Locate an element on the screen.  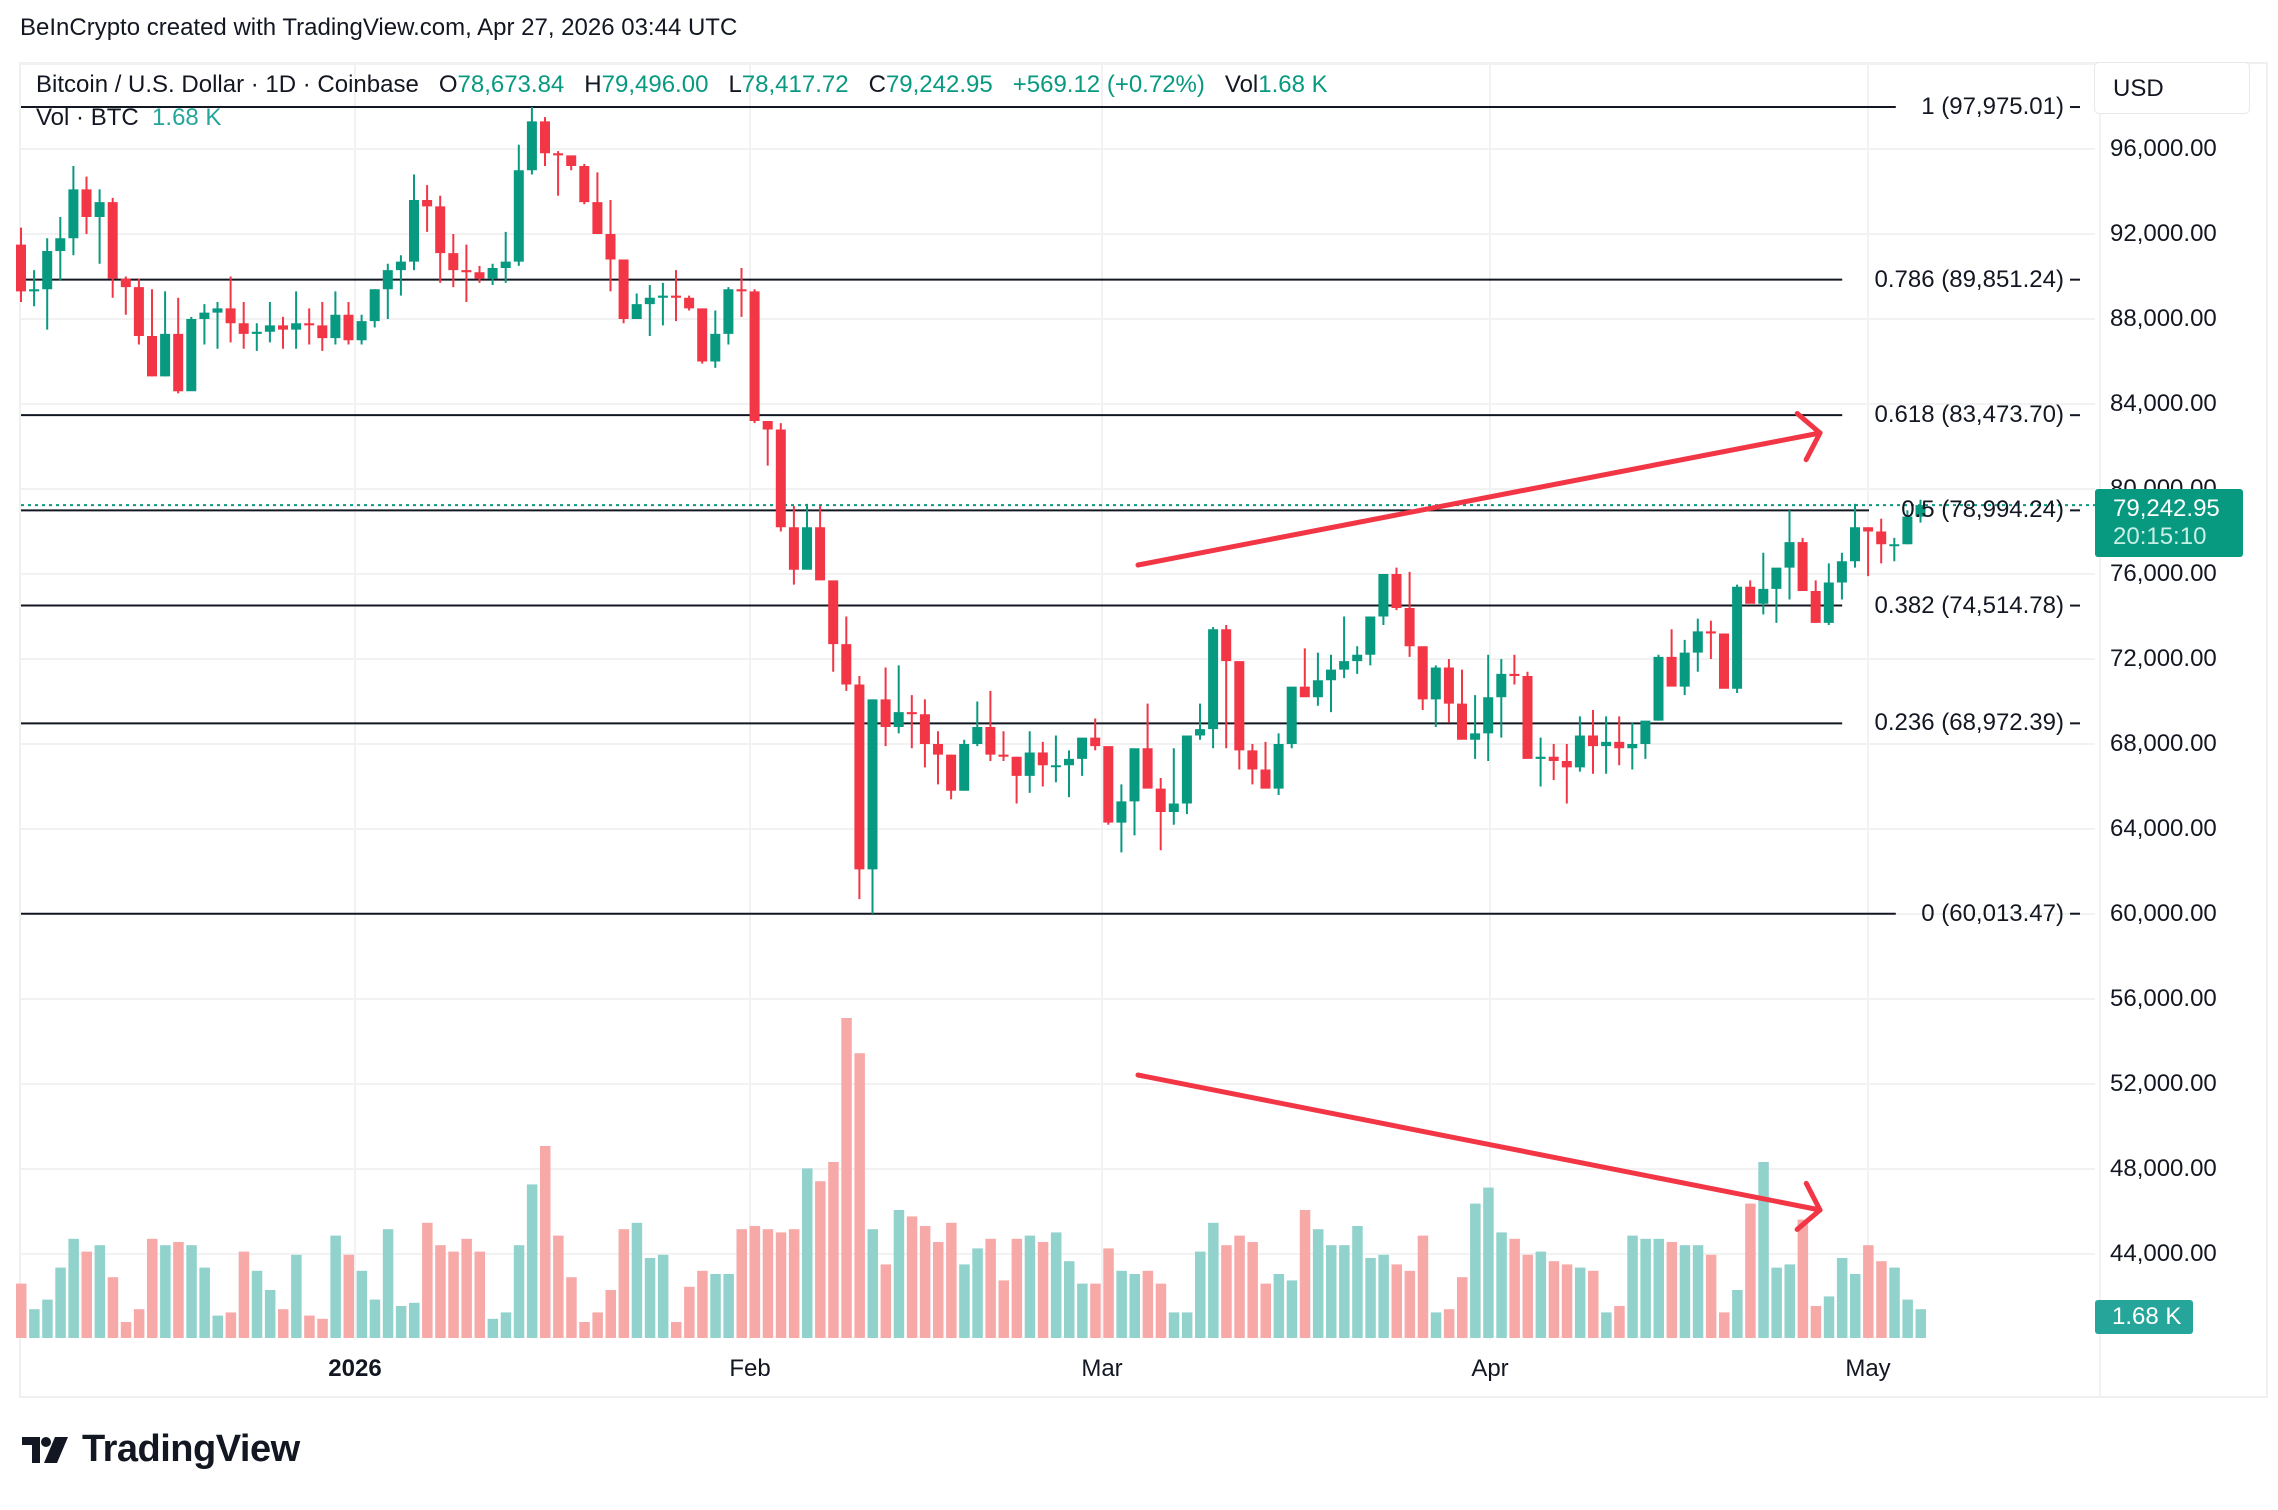
tradingview-logo-icon is located at coordinates (45, 1449).